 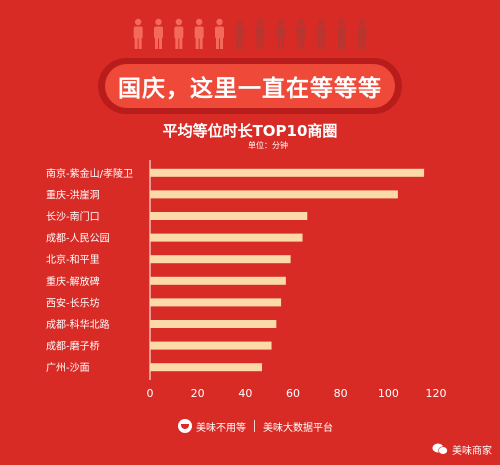 I want to click on x-tick-label: 80, so click(x=341, y=393).